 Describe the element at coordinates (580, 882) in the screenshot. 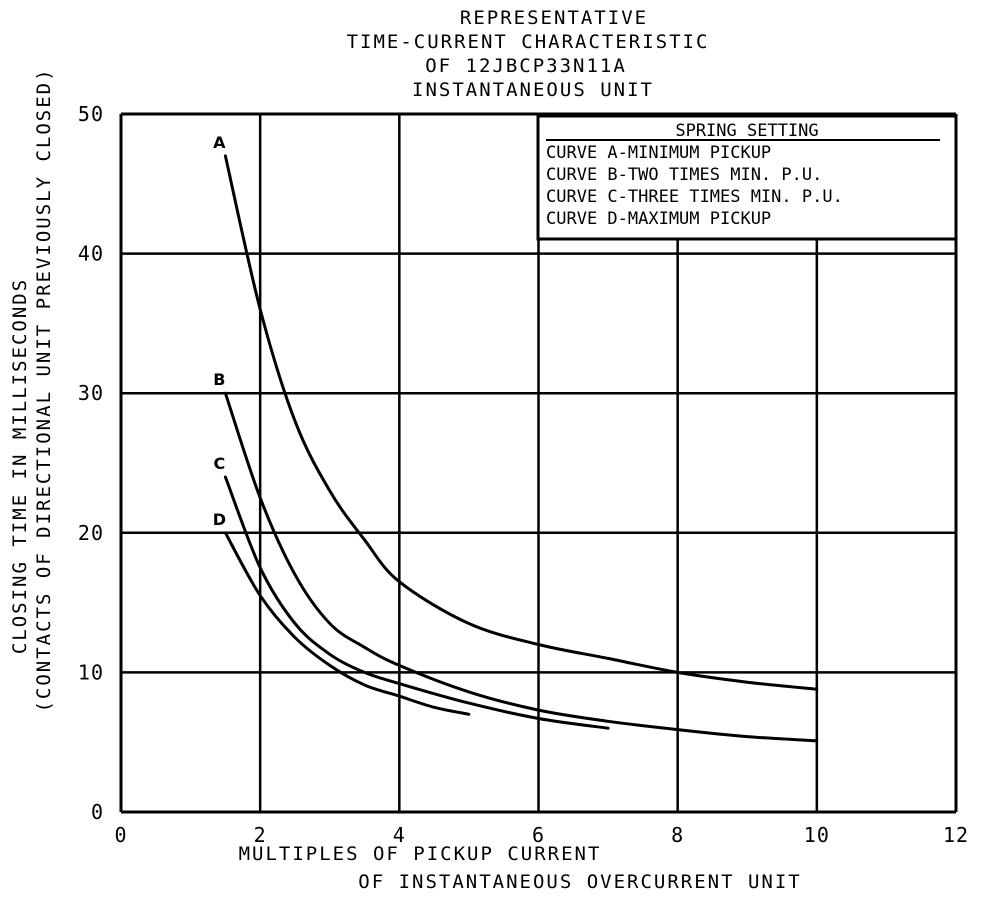

I see `x-axis-label-line-2: OF INSTANTANEOUS OVERCURRENT UNIT` at that location.